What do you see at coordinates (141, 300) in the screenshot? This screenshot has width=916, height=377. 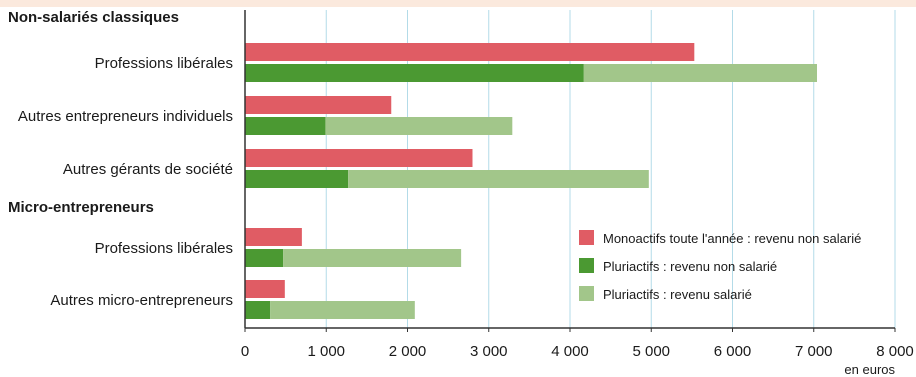 I see `category-label: Autres micro-entrepreneurs` at bounding box center [141, 300].